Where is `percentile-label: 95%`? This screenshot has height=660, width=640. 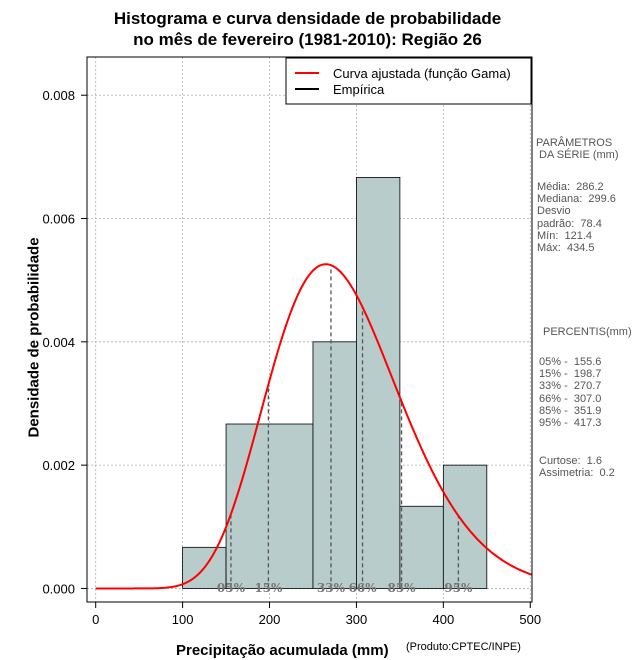 percentile-label: 95% is located at coordinates (458, 588).